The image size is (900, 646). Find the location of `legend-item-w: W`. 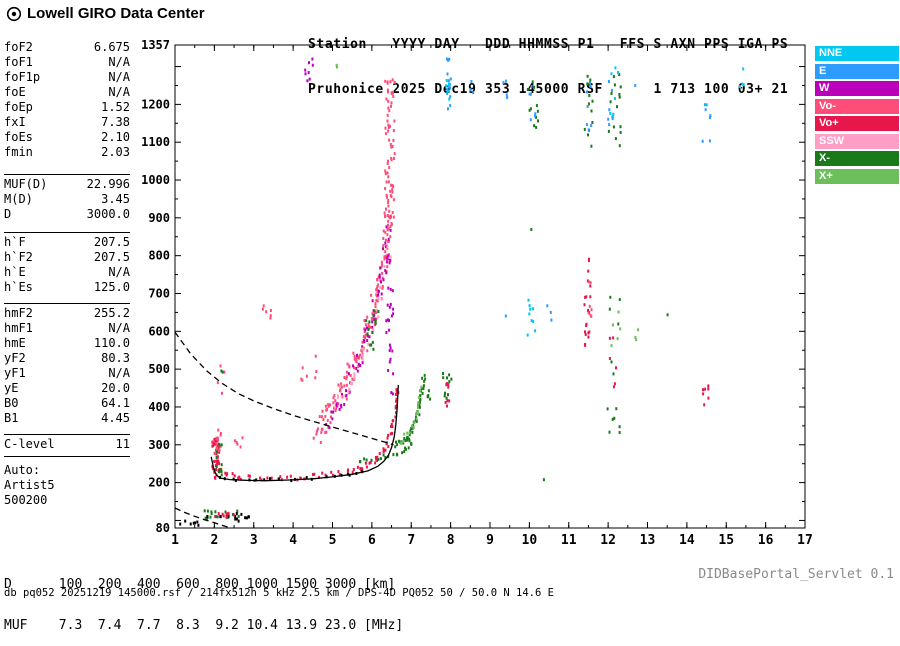

legend-item-w: W is located at coordinates (857, 88).